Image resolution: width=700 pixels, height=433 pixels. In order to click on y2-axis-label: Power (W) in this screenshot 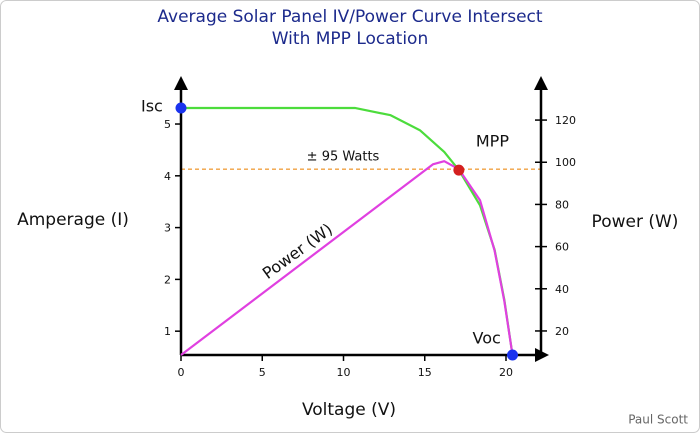, I will do `click(635, 222)`.